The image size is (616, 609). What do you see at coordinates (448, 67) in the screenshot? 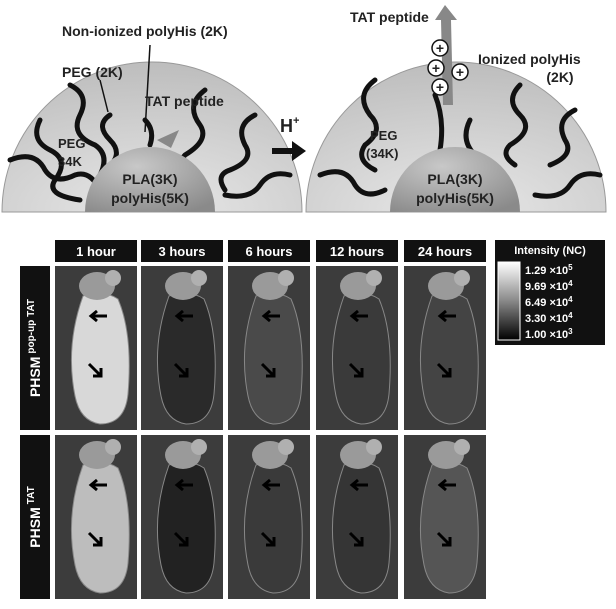
I see `charges: + + + +` at bounding box center [448, 67].